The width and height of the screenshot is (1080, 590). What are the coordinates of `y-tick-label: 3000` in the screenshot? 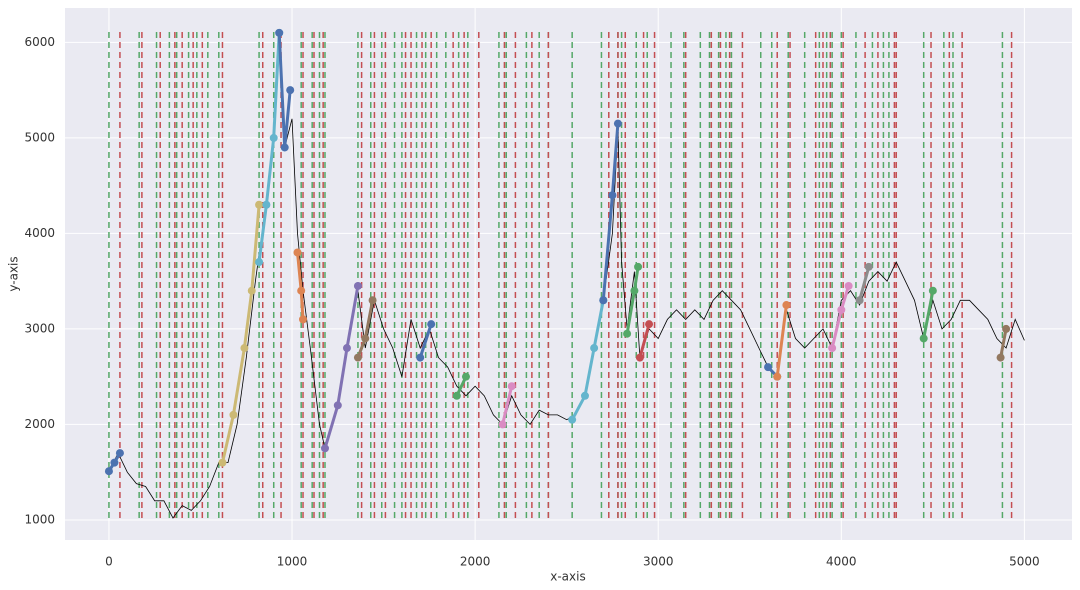 It's located at (39, 328).